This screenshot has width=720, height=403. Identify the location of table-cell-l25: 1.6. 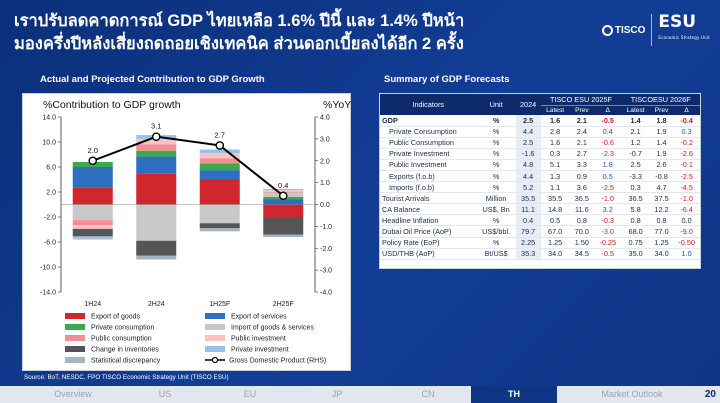
(555, 143).